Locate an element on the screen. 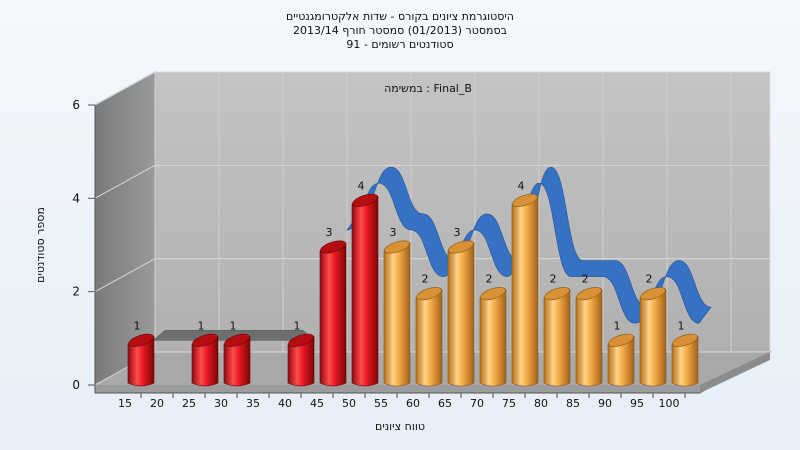  x-tick-label: 45 is located at coordinates (317, 403).